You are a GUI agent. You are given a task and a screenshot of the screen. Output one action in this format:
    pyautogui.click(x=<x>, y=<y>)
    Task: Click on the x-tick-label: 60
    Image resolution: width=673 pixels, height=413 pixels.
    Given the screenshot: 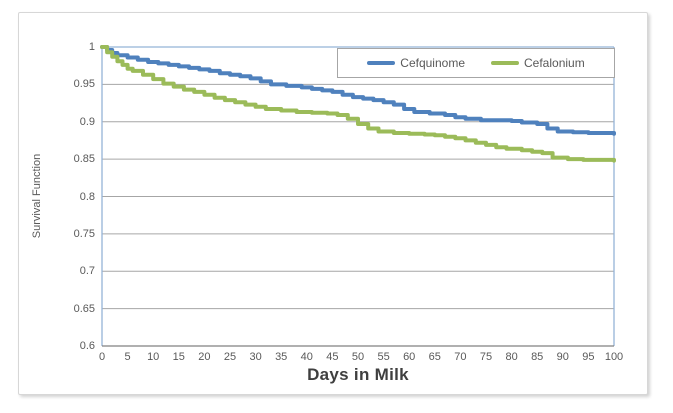 What is the action you would take?
    pyautogui.click(x=409, y=357)
    